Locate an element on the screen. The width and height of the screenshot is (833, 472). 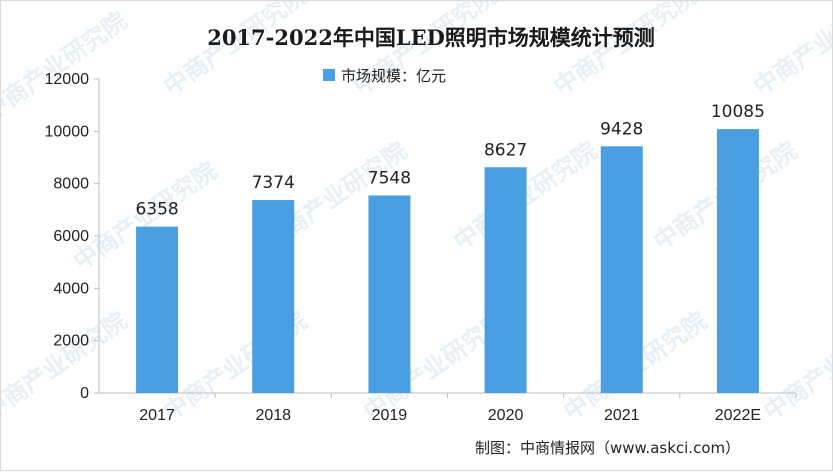
y-tick-label: 6000 is located at coordinates (71, 236).